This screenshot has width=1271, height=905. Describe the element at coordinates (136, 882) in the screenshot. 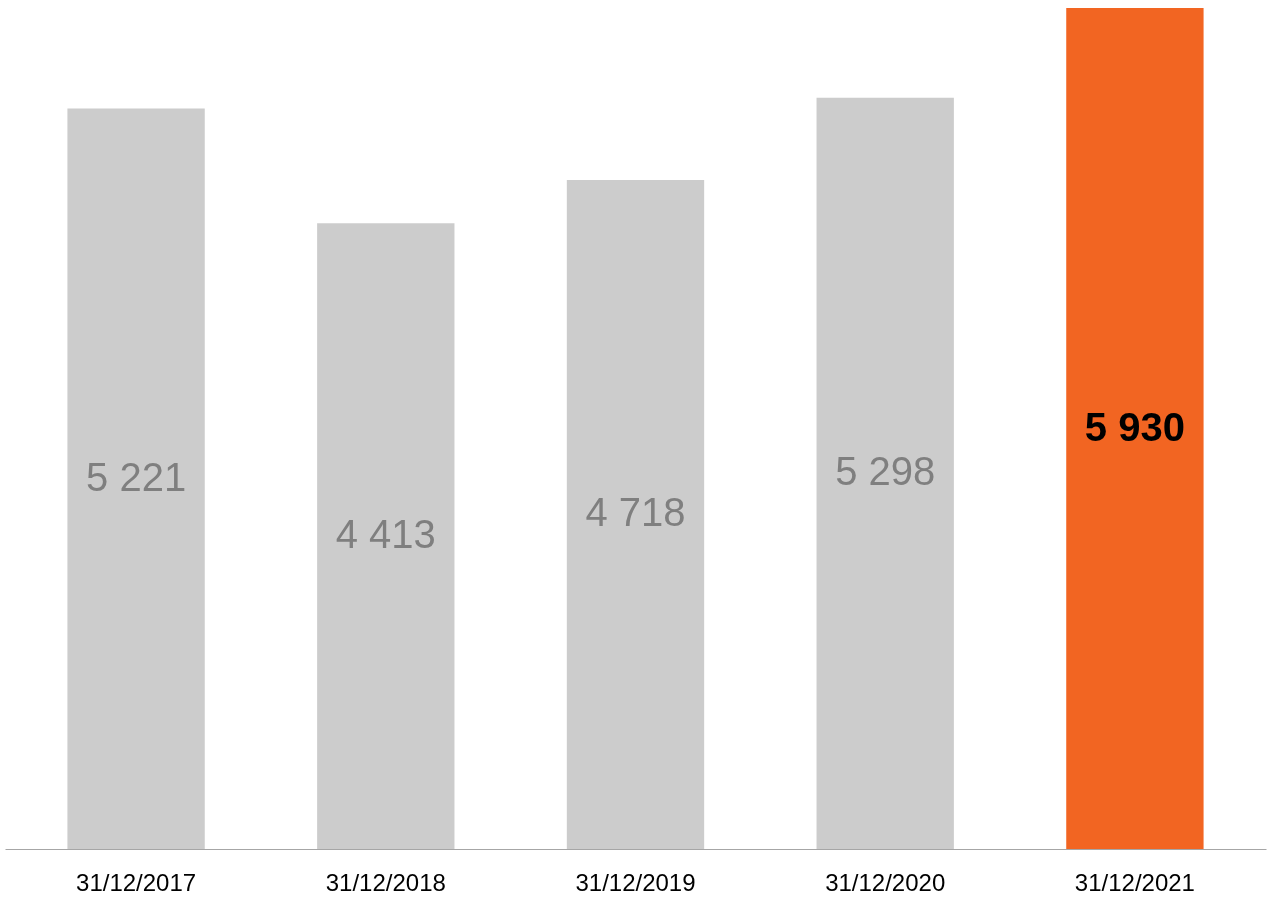

I see `x-tick-label: 31/12/2017` at that location.